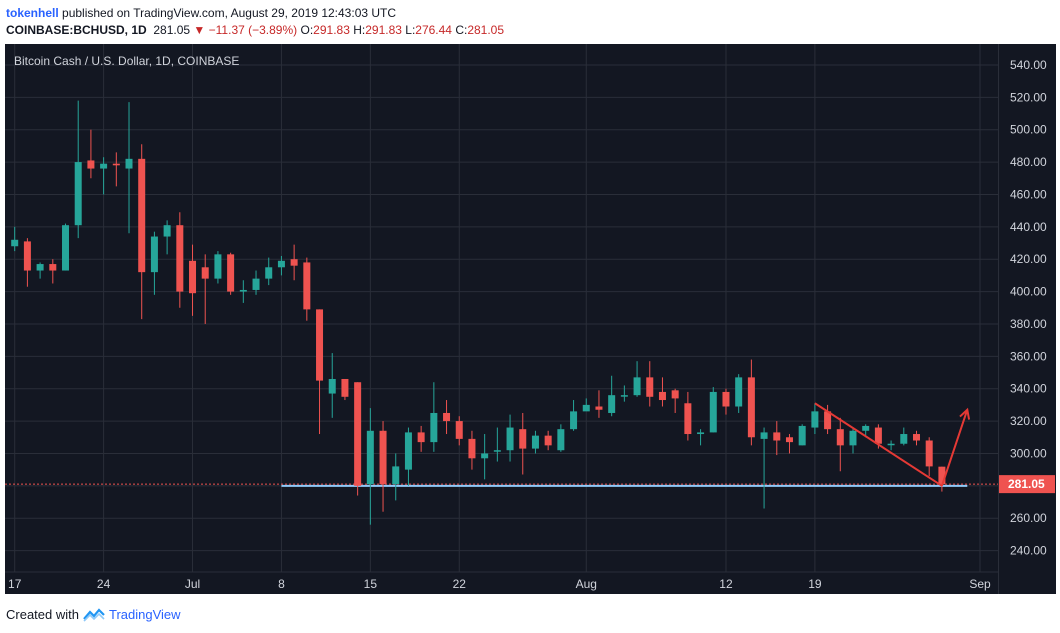 Image resolution: width=1060 pixels, height=633 pixels. What do you see at coordinates (954, 448) in the screenshot?
I see `annotation-arrow-line` at bounding box center [954, 448].